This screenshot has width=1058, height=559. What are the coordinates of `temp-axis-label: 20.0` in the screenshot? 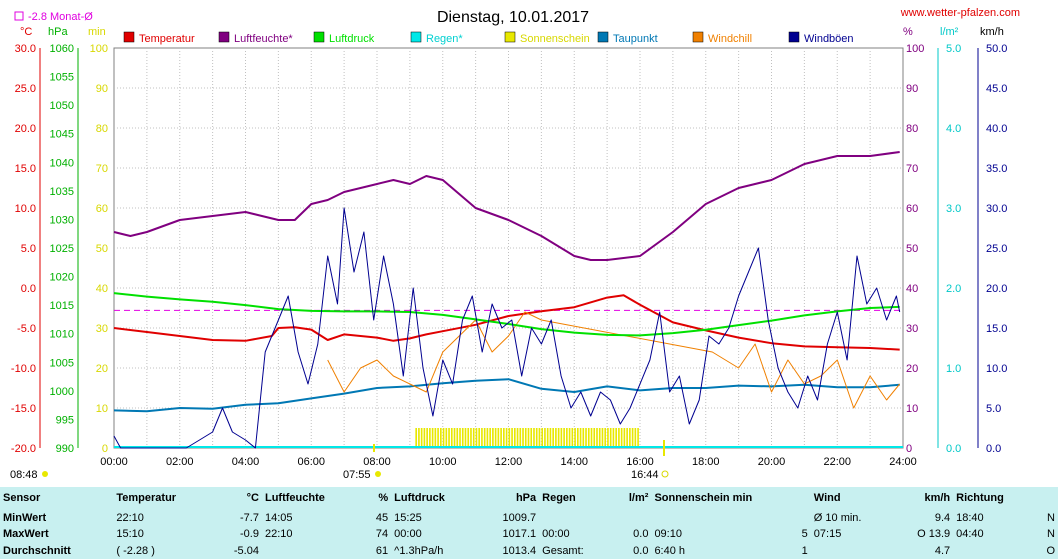 It's located at (25, 129).